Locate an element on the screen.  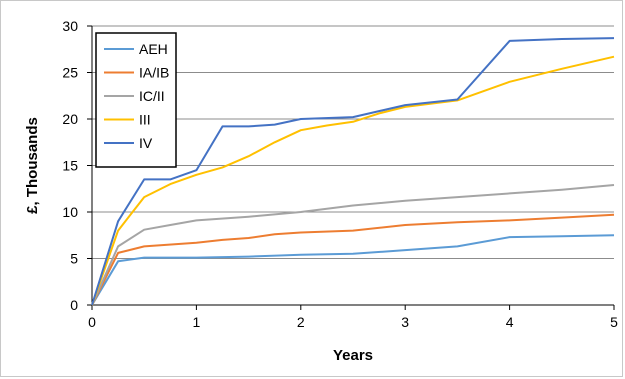
legend-label: IA/IB is located at coordinates (154, 73).